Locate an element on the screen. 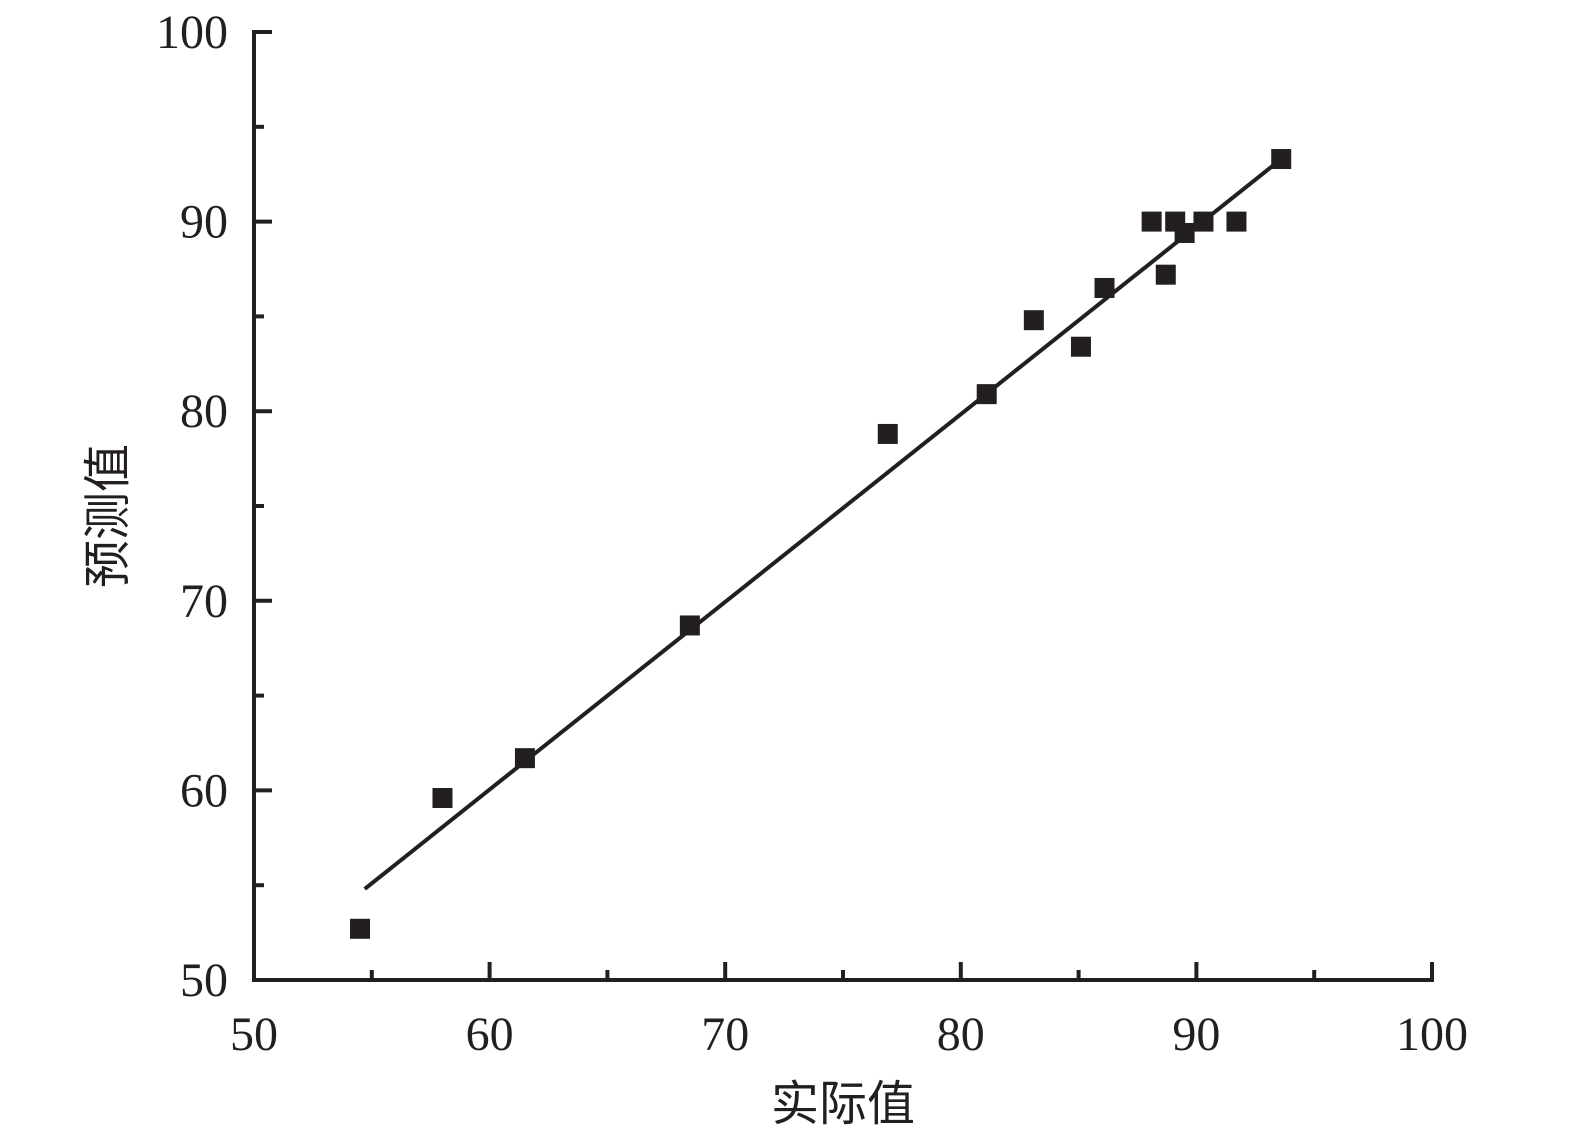 Image resolution: width=1575 pixels, height=1133 pixels. x-axis-title: 实际值 is located at coordinates (843, 1104).